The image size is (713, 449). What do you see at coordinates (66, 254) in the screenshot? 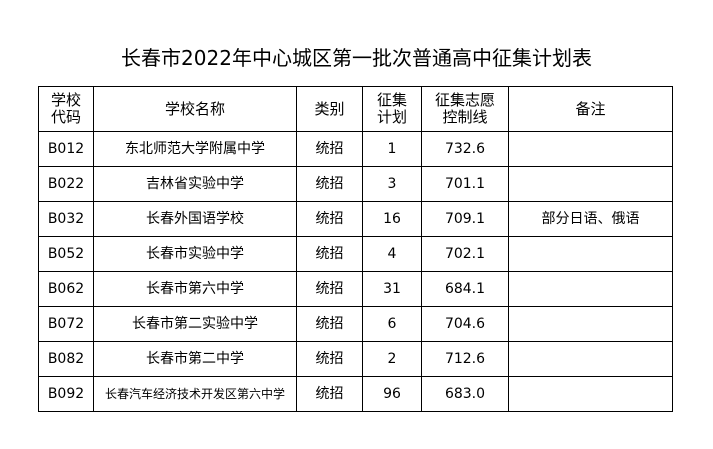
I see `cell-code: B052` at bounding box center [66, 254].